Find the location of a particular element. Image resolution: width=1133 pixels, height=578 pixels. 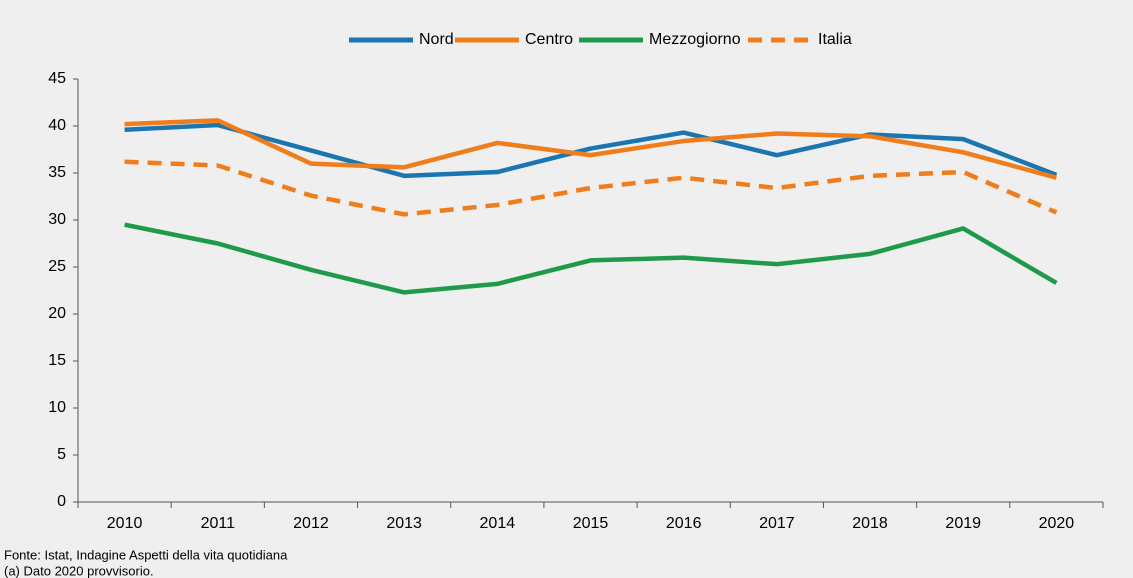

y-tick-label: 40 is located at coordinates (57, 125).